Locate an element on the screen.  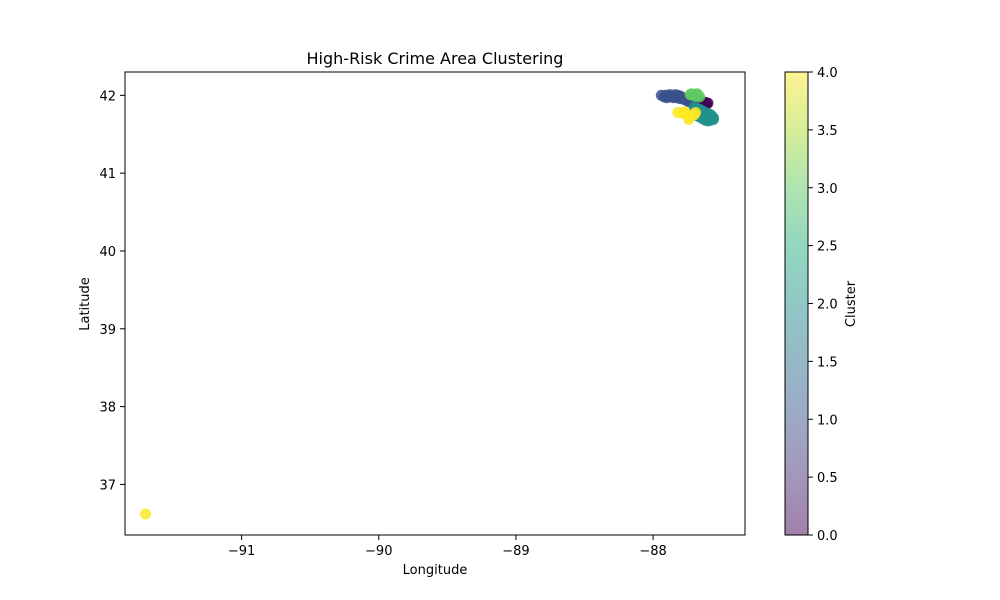
cluster-3-series is located at coordinates (695, 95).